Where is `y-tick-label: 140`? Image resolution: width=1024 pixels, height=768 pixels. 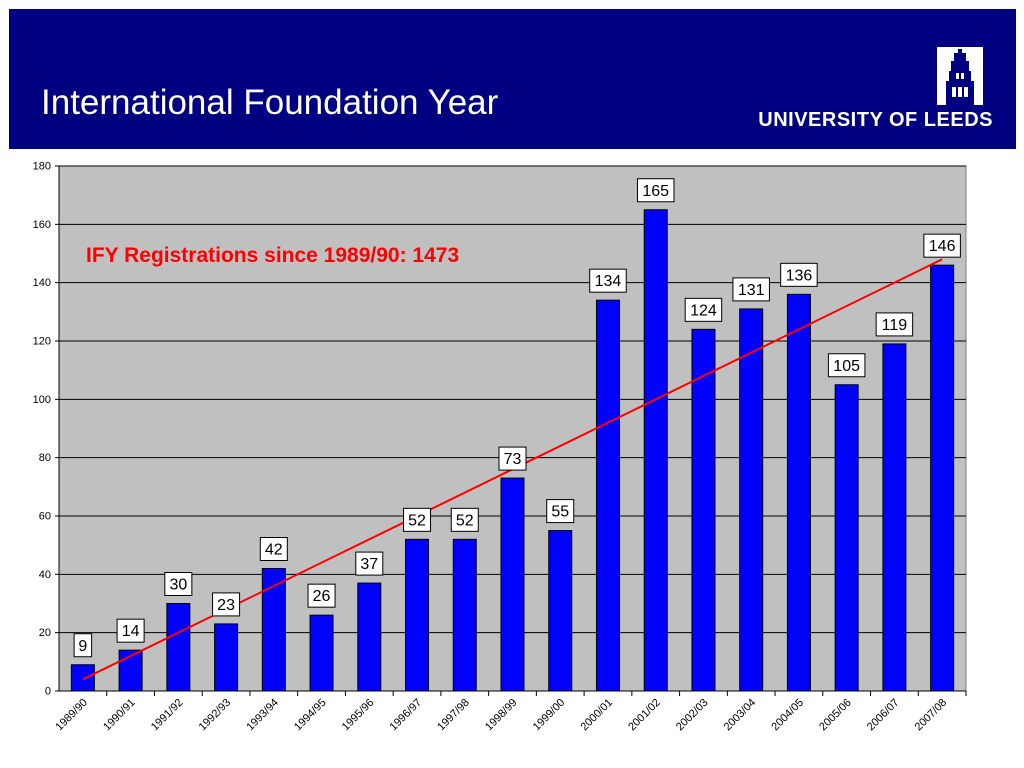 y-tick-label: 140 is located at coordinates (42, 283).